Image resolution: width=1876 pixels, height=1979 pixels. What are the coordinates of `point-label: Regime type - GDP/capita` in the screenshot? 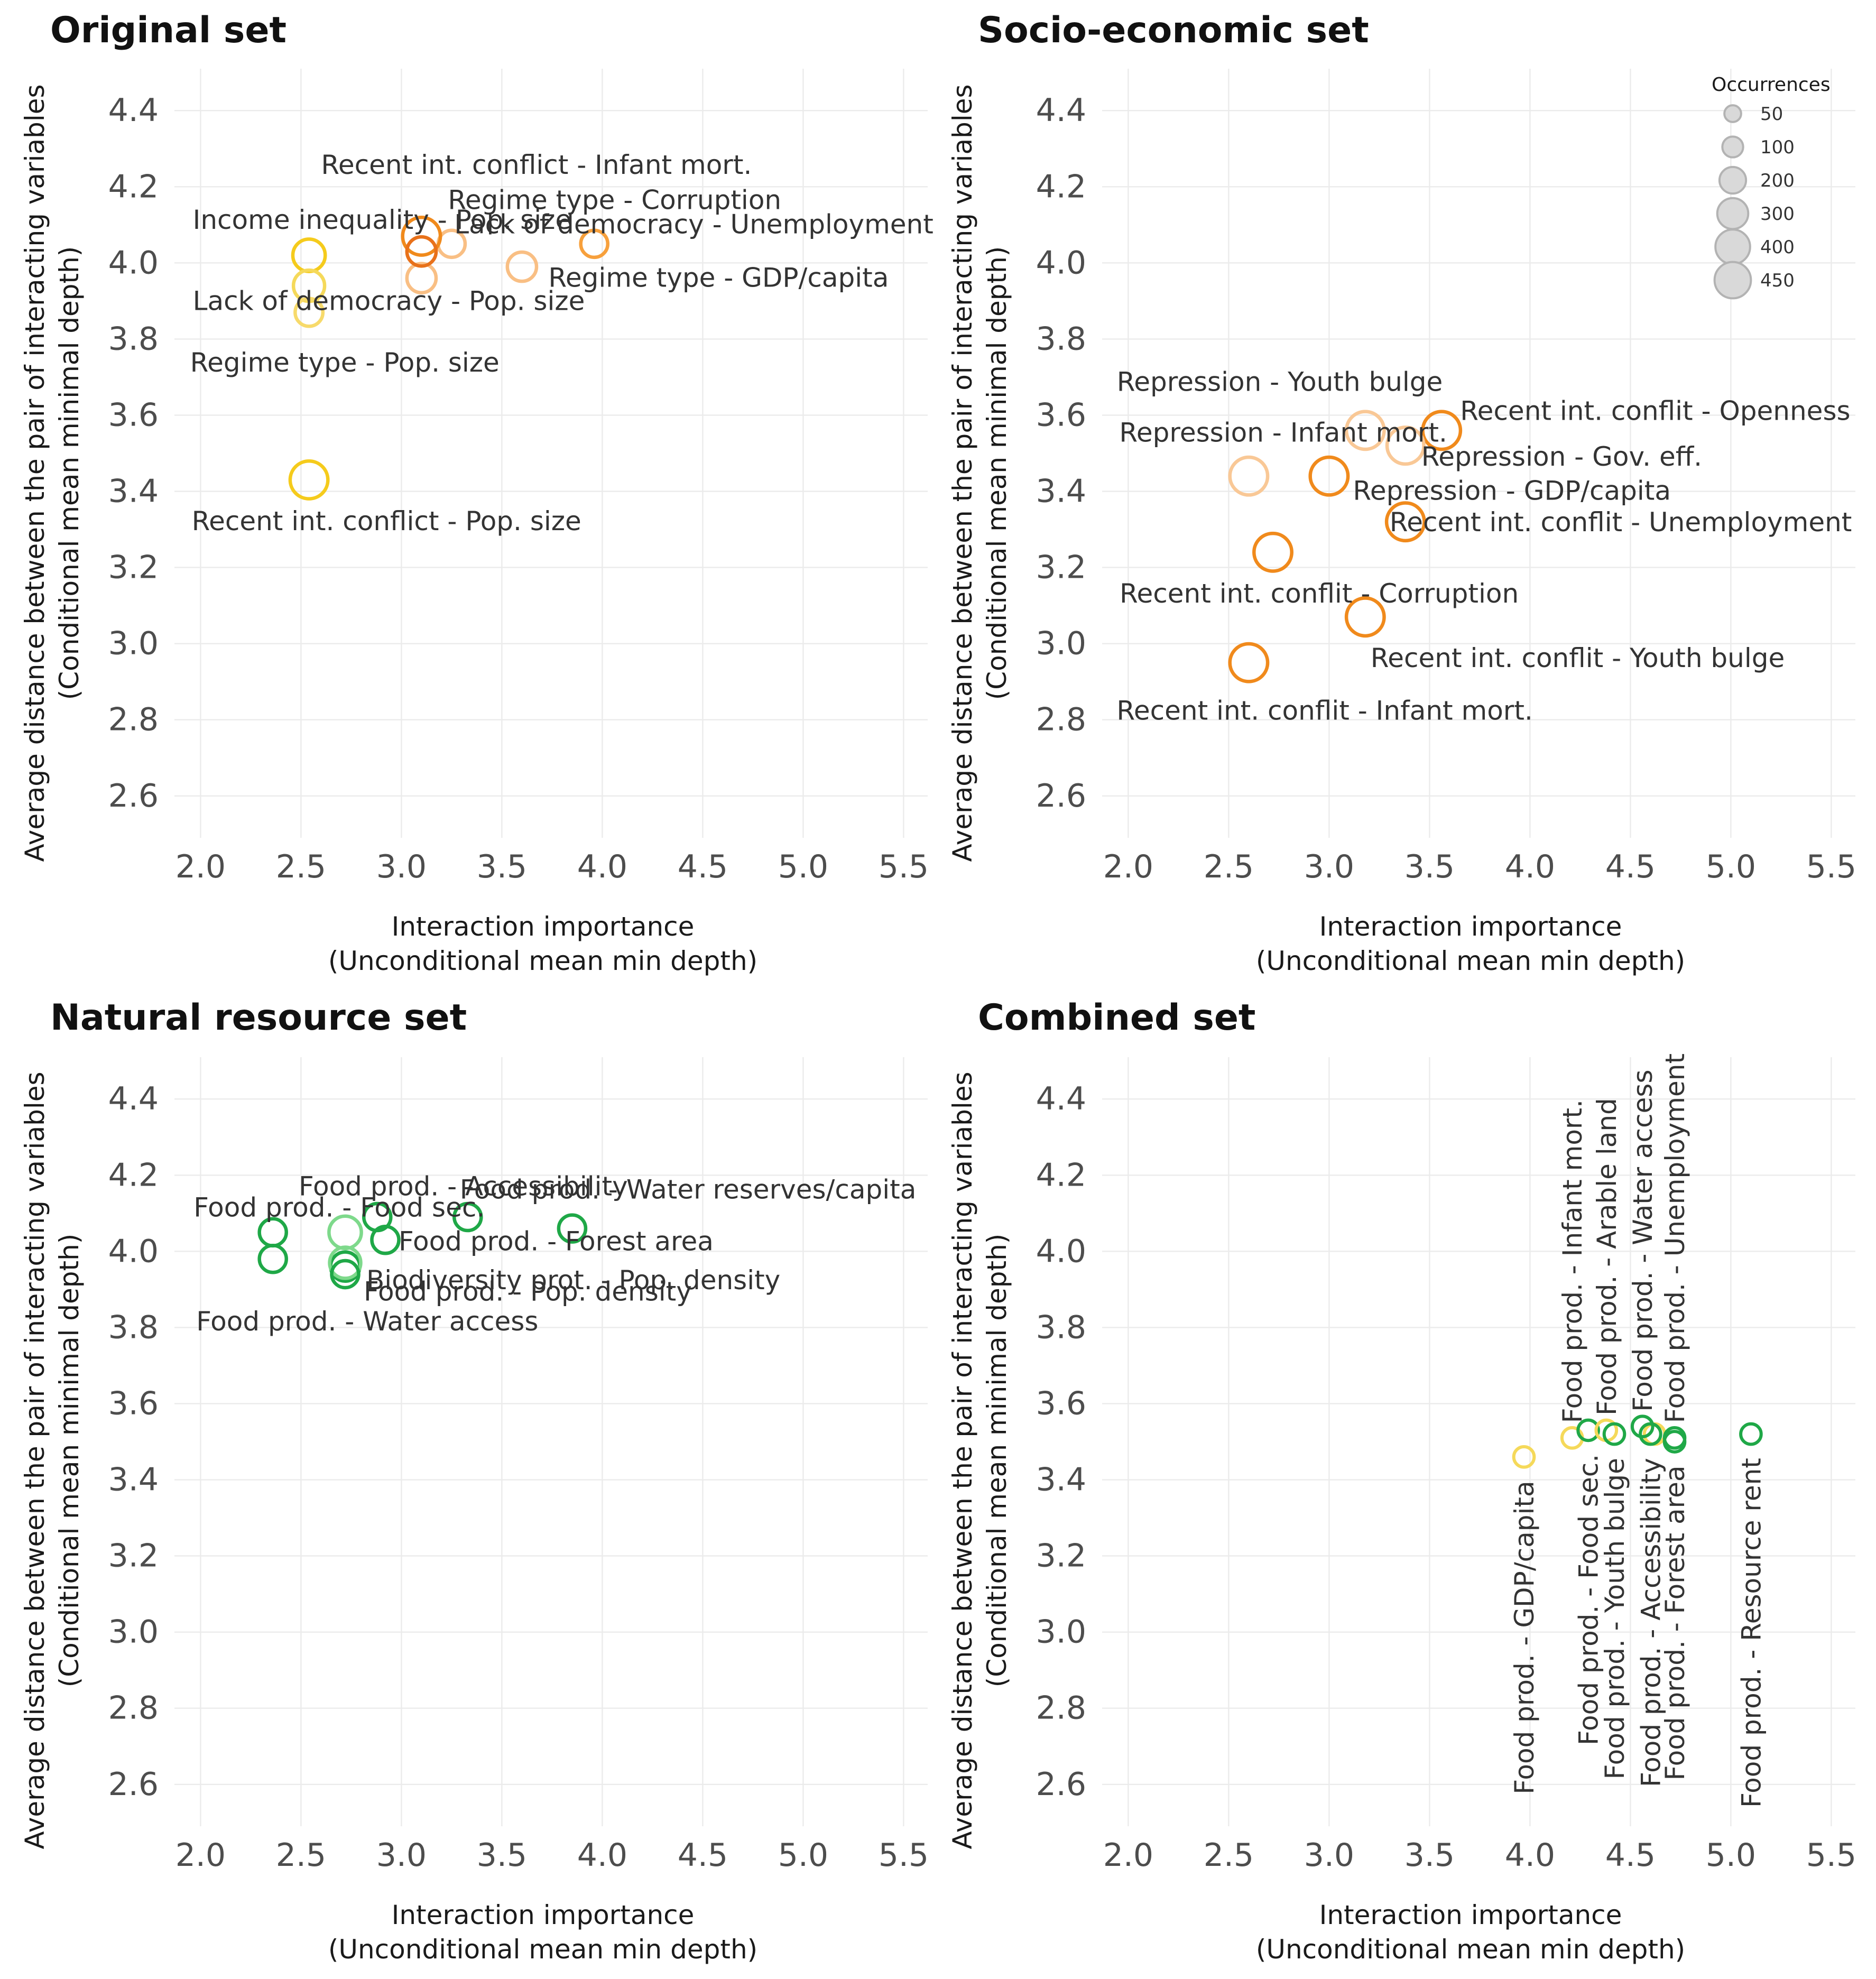 It's located at (718, 278).